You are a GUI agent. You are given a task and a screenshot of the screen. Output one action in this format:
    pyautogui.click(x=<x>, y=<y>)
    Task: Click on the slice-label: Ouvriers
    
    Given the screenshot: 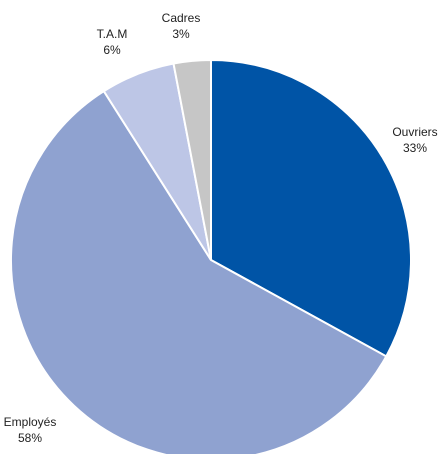 What is the action you would take?
    pyautogui.click(x=414, y=132)
    